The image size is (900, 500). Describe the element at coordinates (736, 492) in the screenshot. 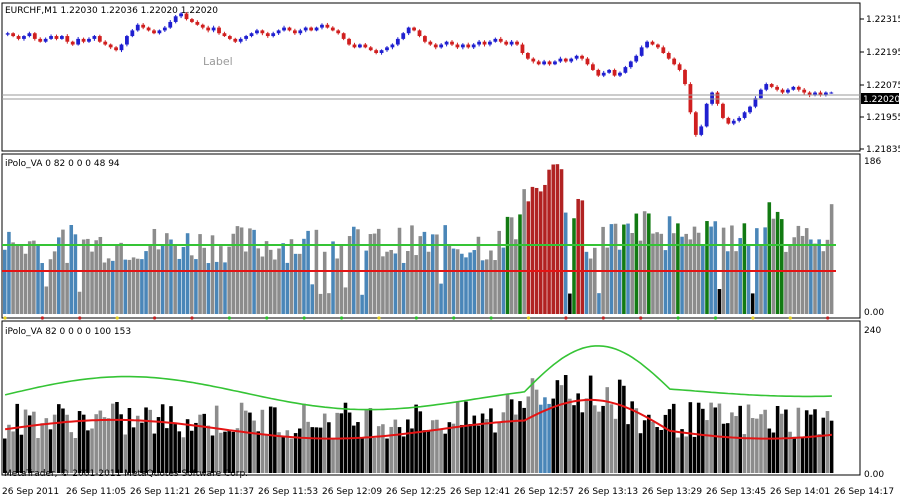

I see `time-label: 26 Sep 13:45` at that location.